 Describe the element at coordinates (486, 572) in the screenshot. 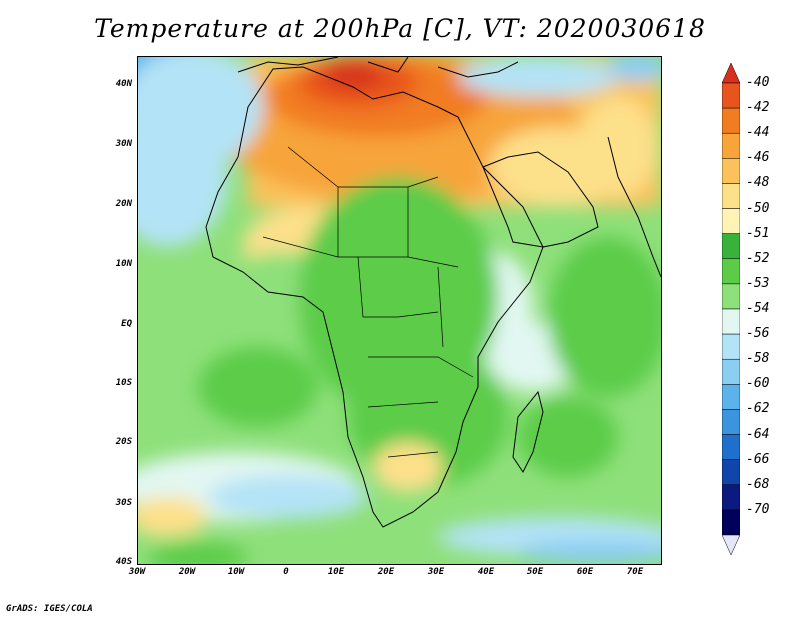

I see `lon-label-40e: 40E` at that location.